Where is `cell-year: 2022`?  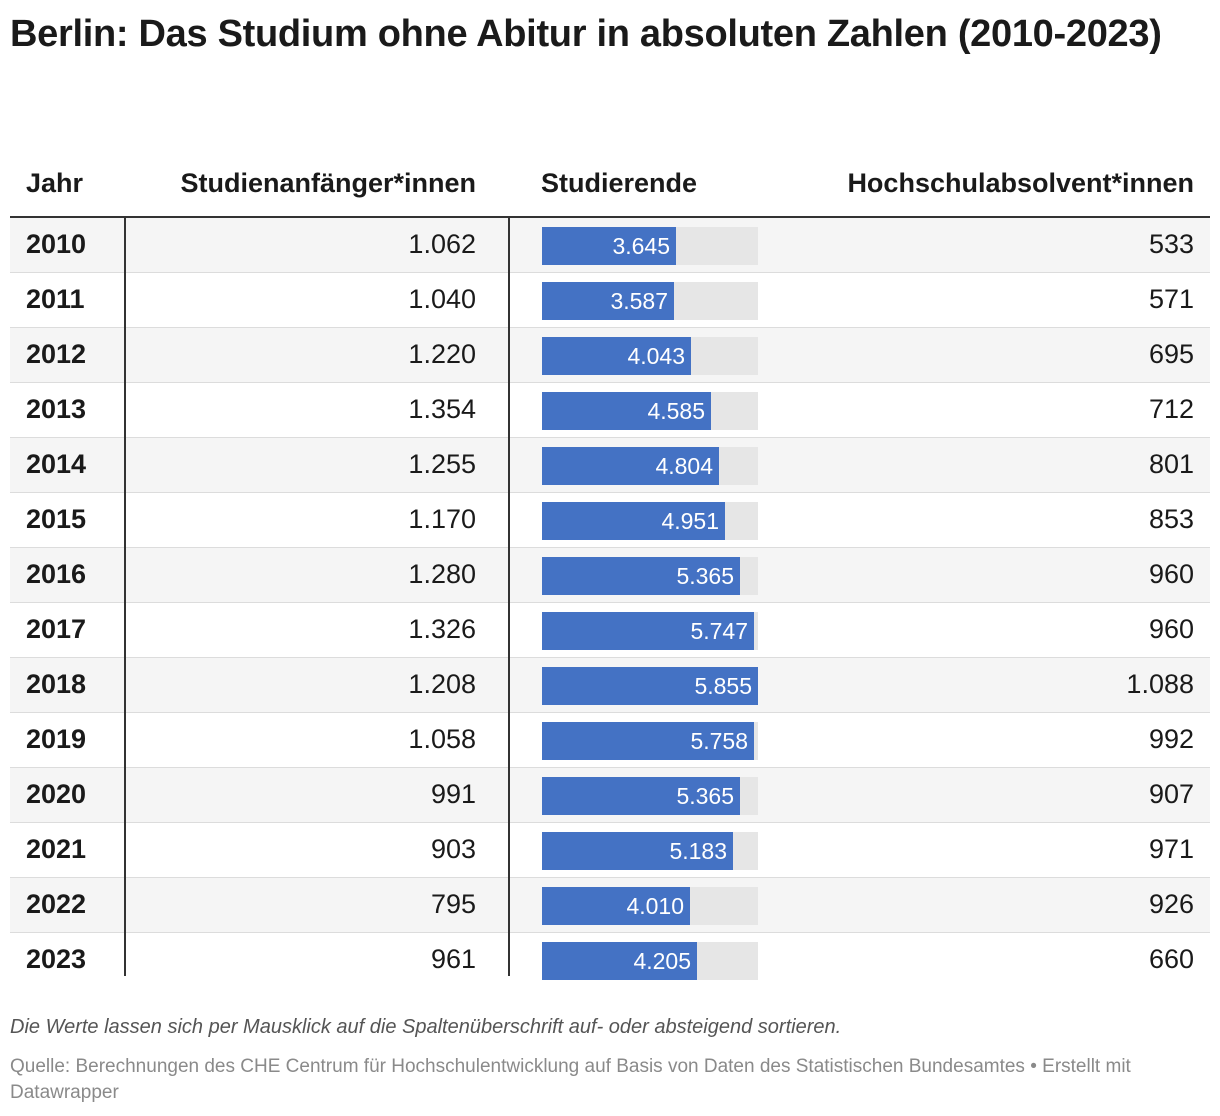
cell-year: 2022 is located at coordinates (56, 904).